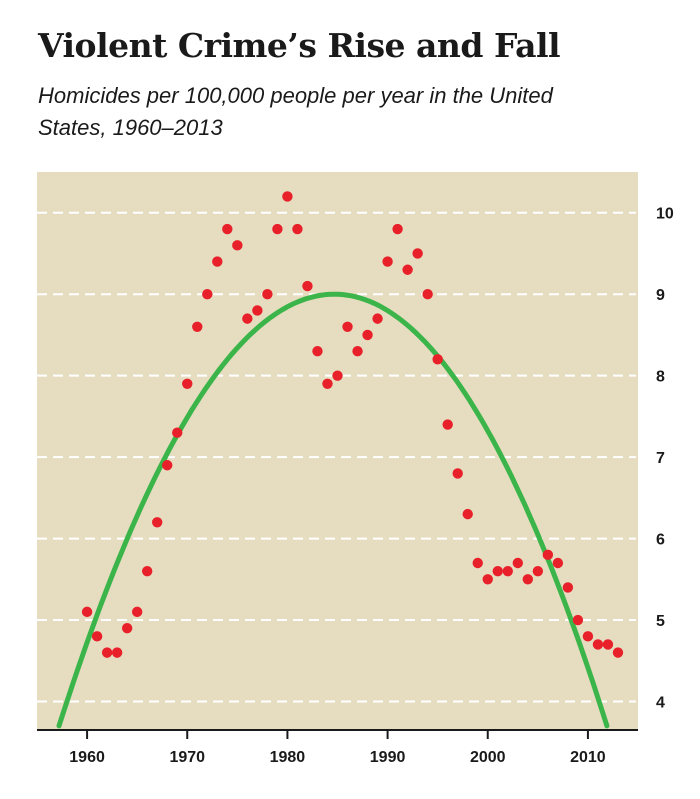 Image resolution: width=700 pixels, height=799 pixels. I want to click on y-tick-label: 5, so click(660, 621).